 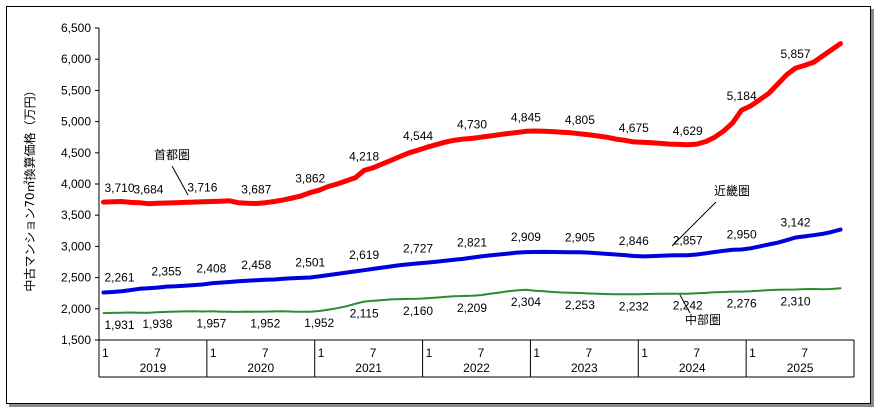 What do you see at coordinates (368, 368) in the screenshot?
I see `year-label: 2021` at bounding box center [368, 368].